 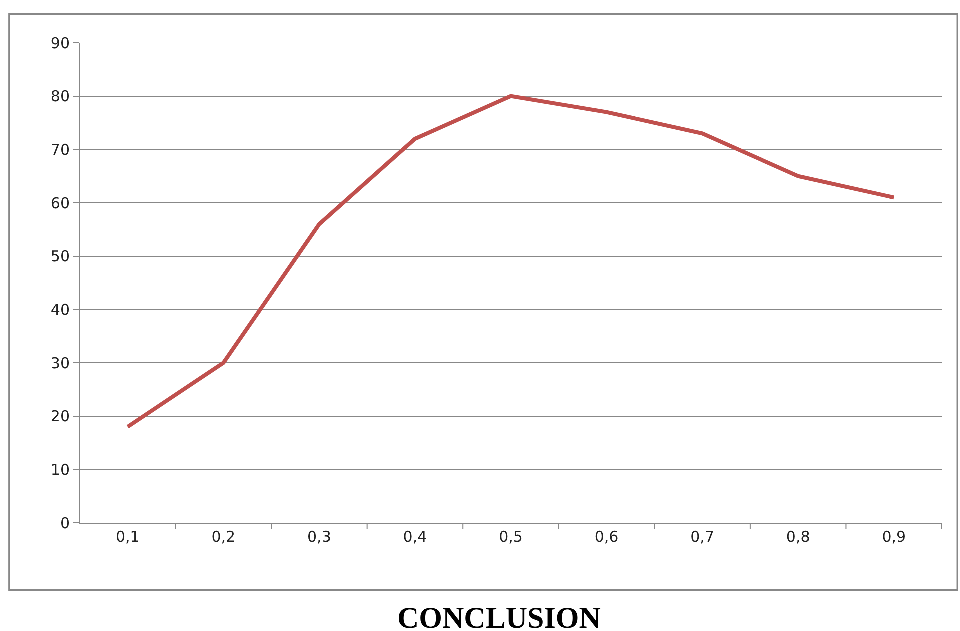 I want to click on y-tick-label: 40, so click(x=60, y=309).